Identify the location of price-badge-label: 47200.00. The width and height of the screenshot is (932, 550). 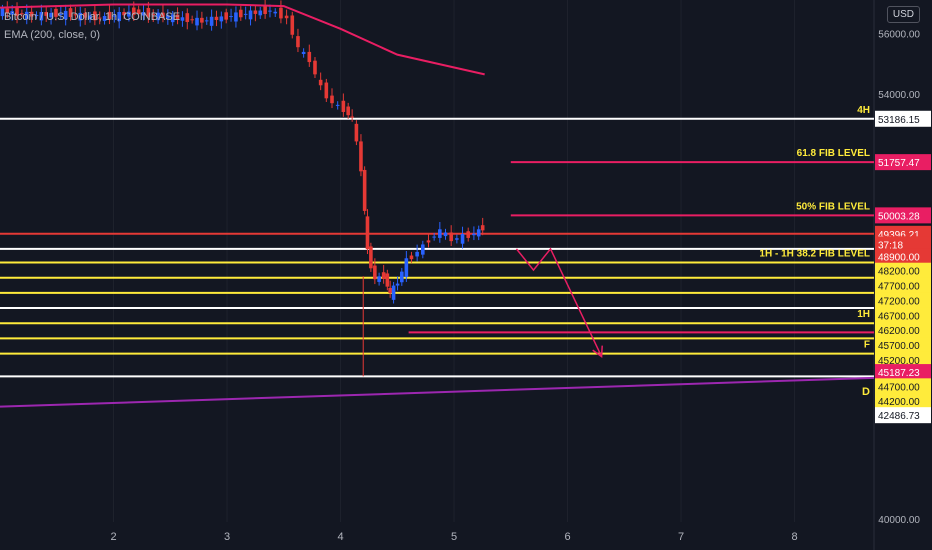
(899, 301).